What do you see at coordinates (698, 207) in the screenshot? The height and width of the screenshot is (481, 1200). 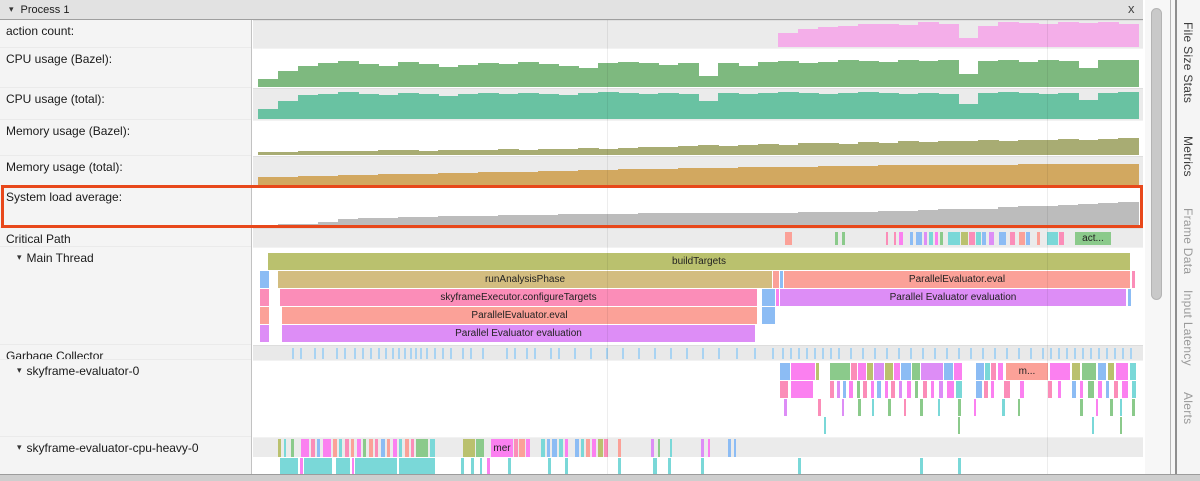 I see `track-system-load-average` at bounding box center [698, 207].